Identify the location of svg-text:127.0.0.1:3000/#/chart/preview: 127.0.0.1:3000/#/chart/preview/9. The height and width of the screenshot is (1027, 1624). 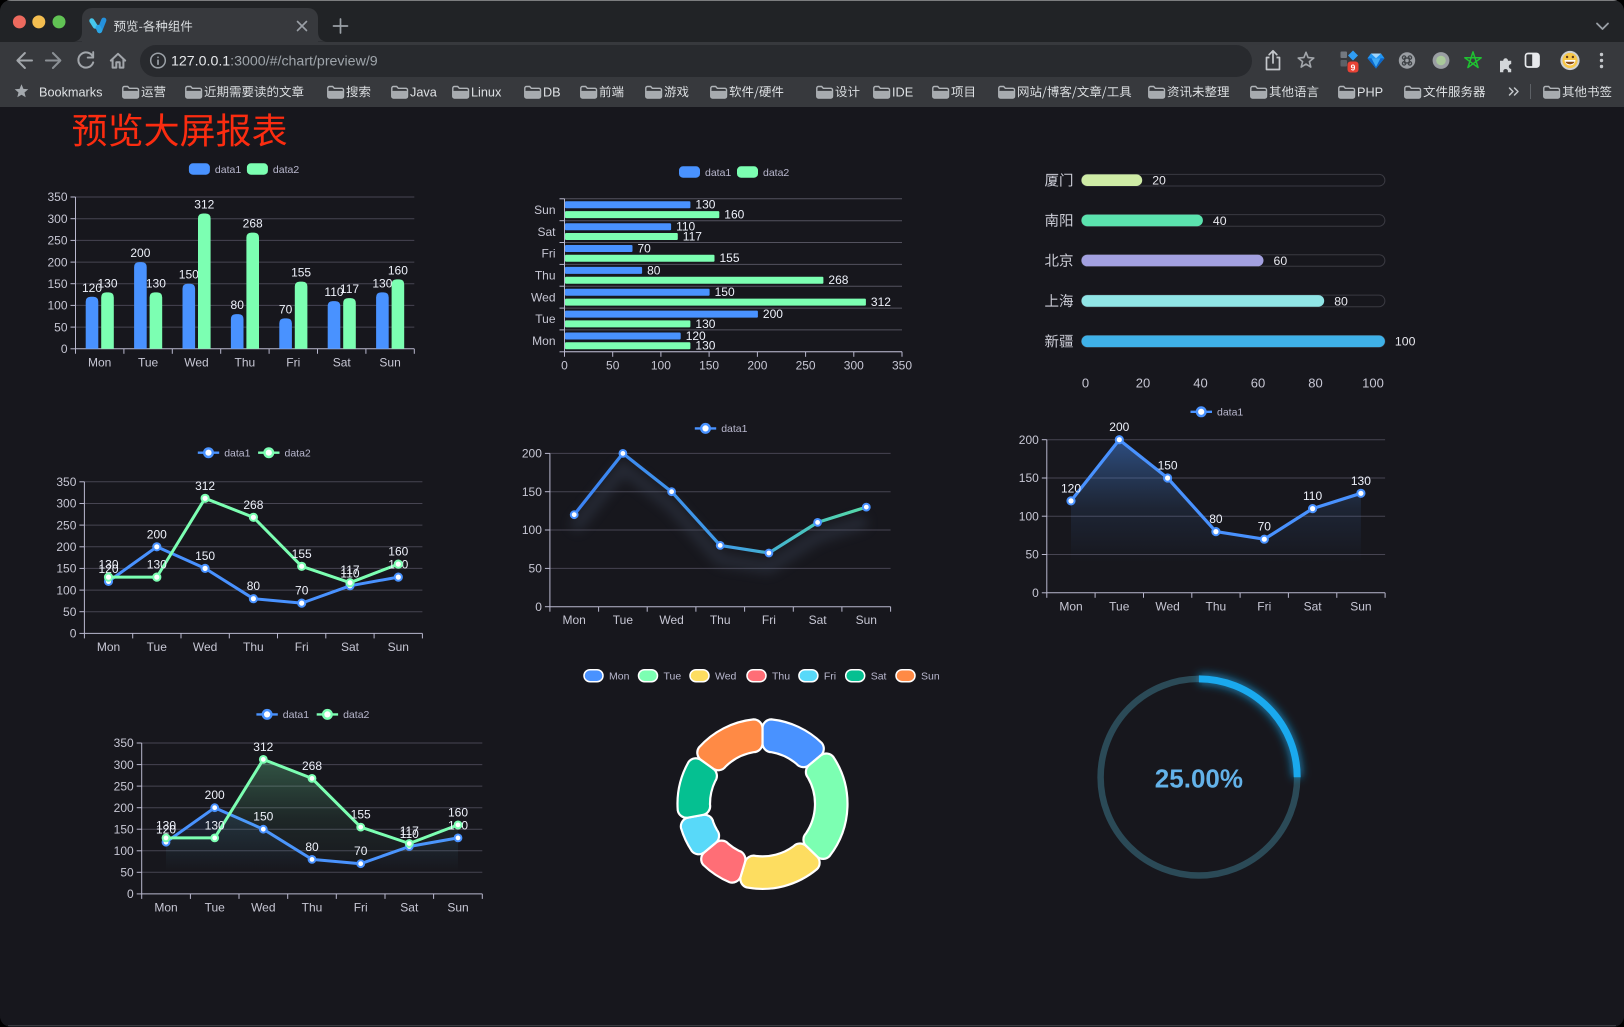
(274, 61).